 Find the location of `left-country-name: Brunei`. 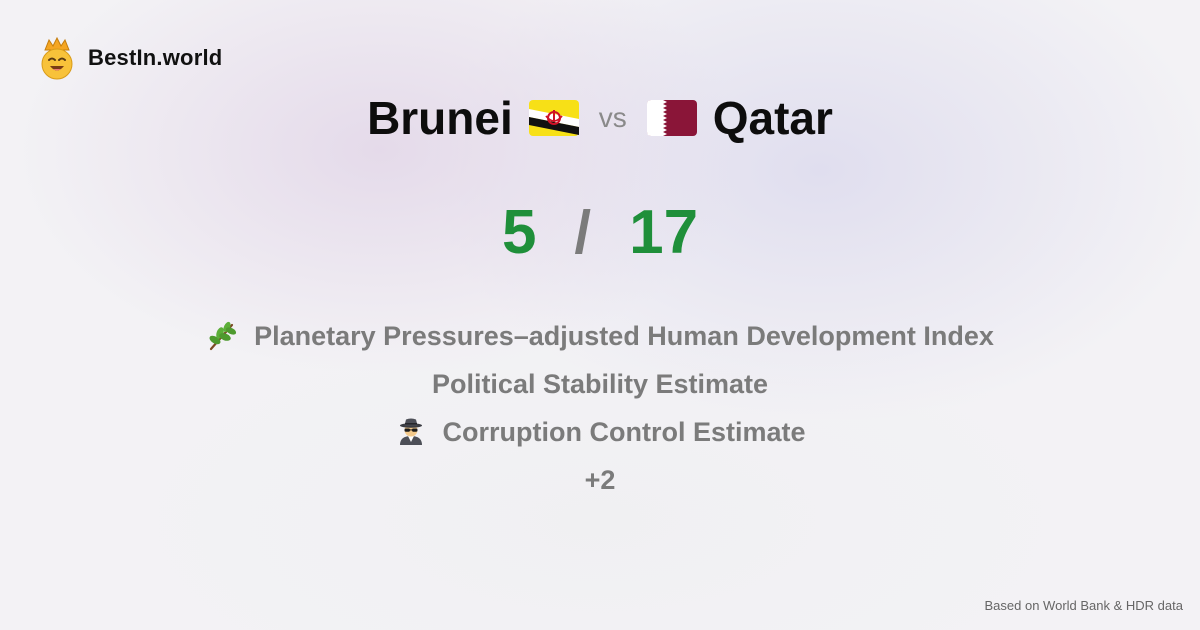

left-country-name: Brunei is located at coordinates (440, 118).